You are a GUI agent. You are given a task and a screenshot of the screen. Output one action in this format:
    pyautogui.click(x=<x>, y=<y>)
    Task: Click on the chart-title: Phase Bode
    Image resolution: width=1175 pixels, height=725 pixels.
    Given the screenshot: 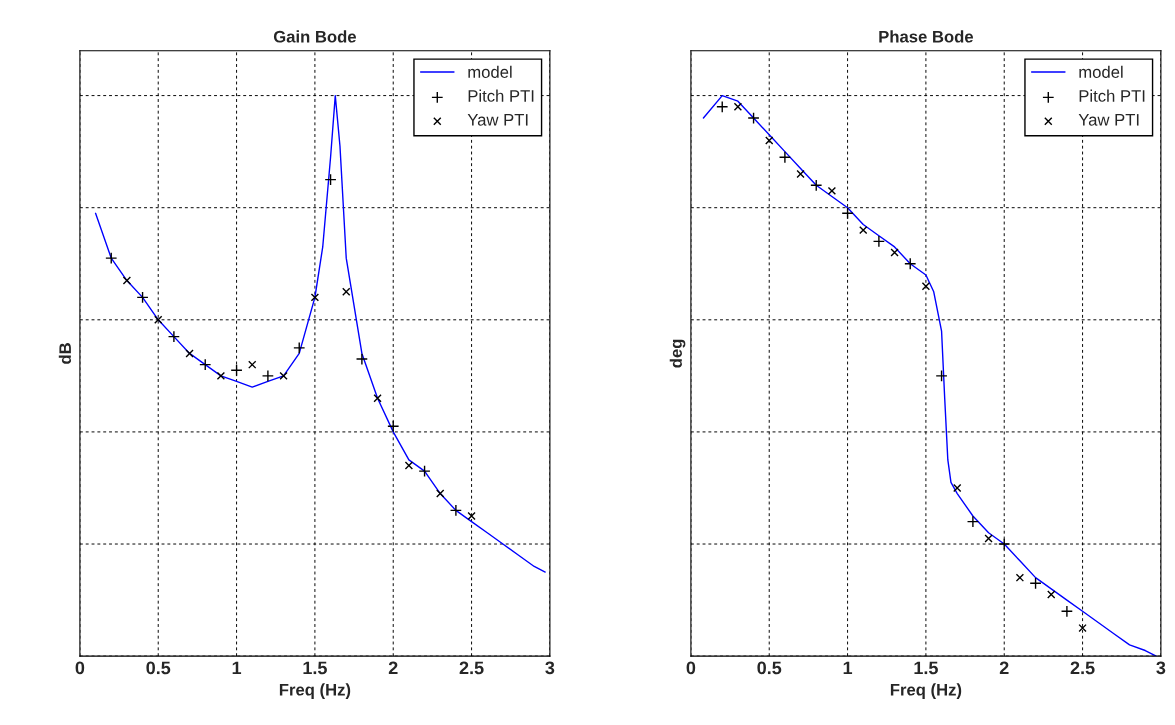 What is the action you would take?
    pyautogui.click(x=926, y=36)
    